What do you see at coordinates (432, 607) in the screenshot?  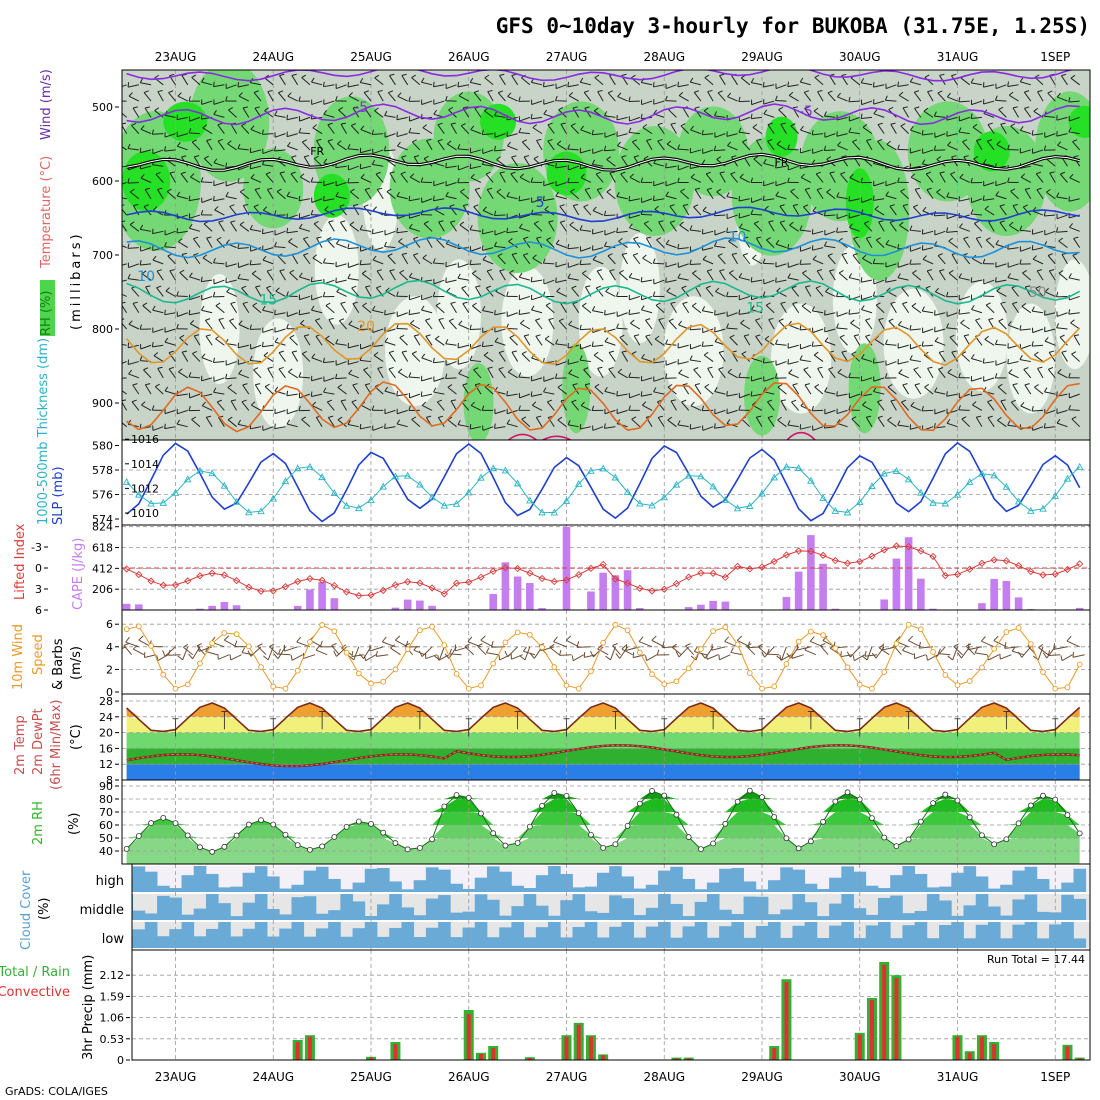 I see `cape-bar` at bounding box center [432, 607].